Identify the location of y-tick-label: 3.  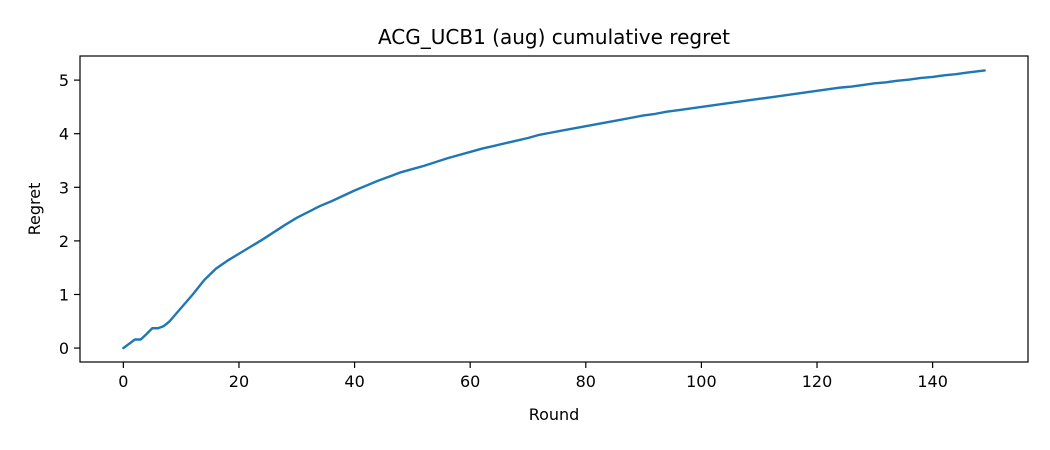
(64, 187).